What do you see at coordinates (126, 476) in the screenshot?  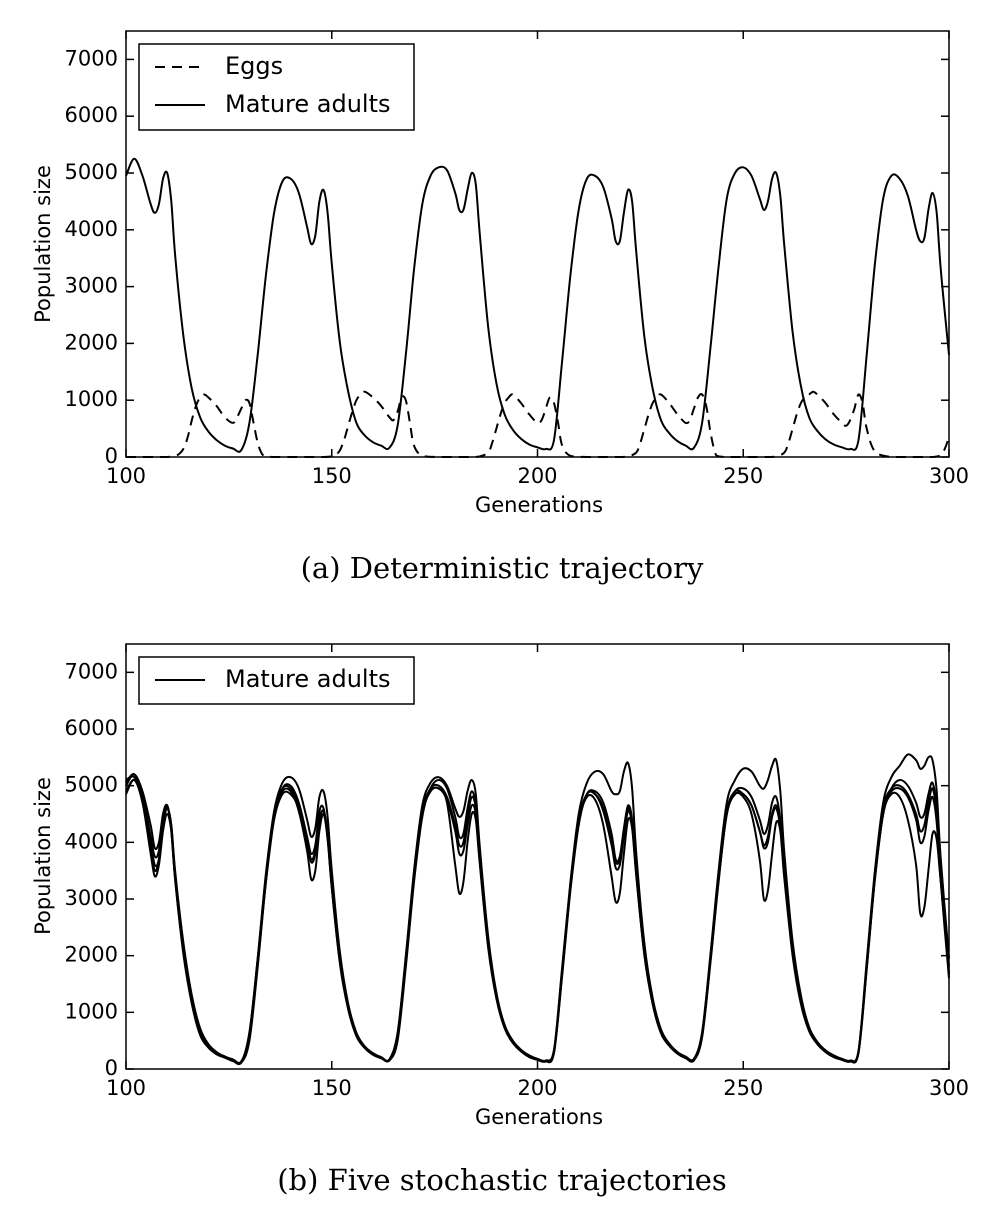 I see `a-xtick-label: 100` at bounding box center [126, 476].